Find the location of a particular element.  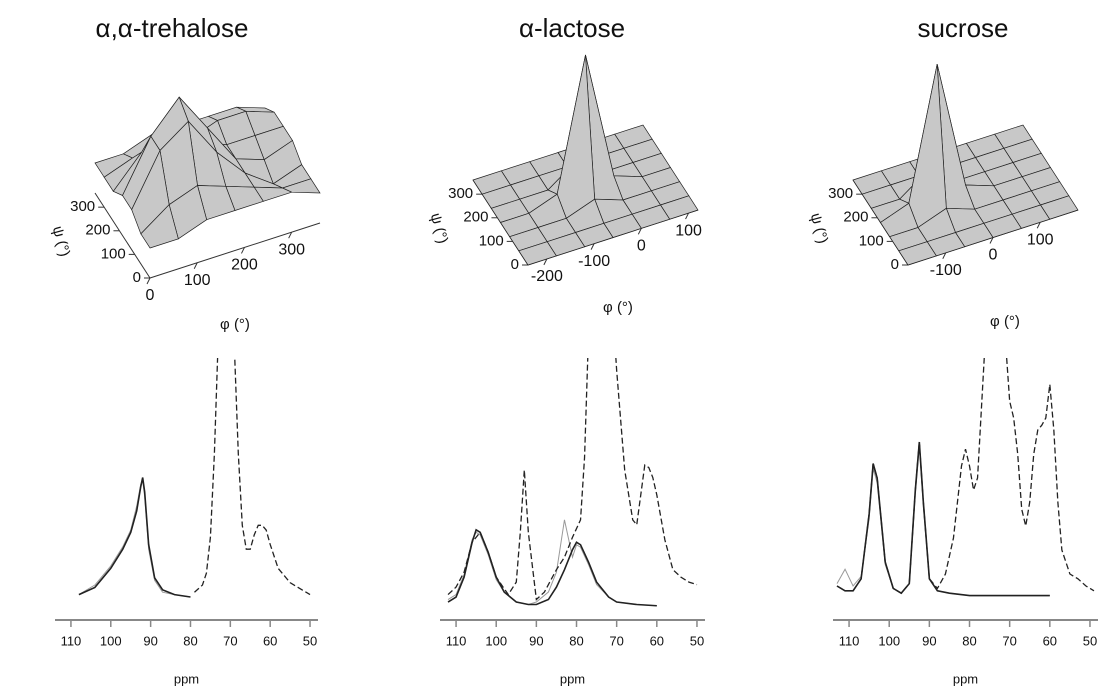

chart-title: sucrose is located at coordinates (962, 28).